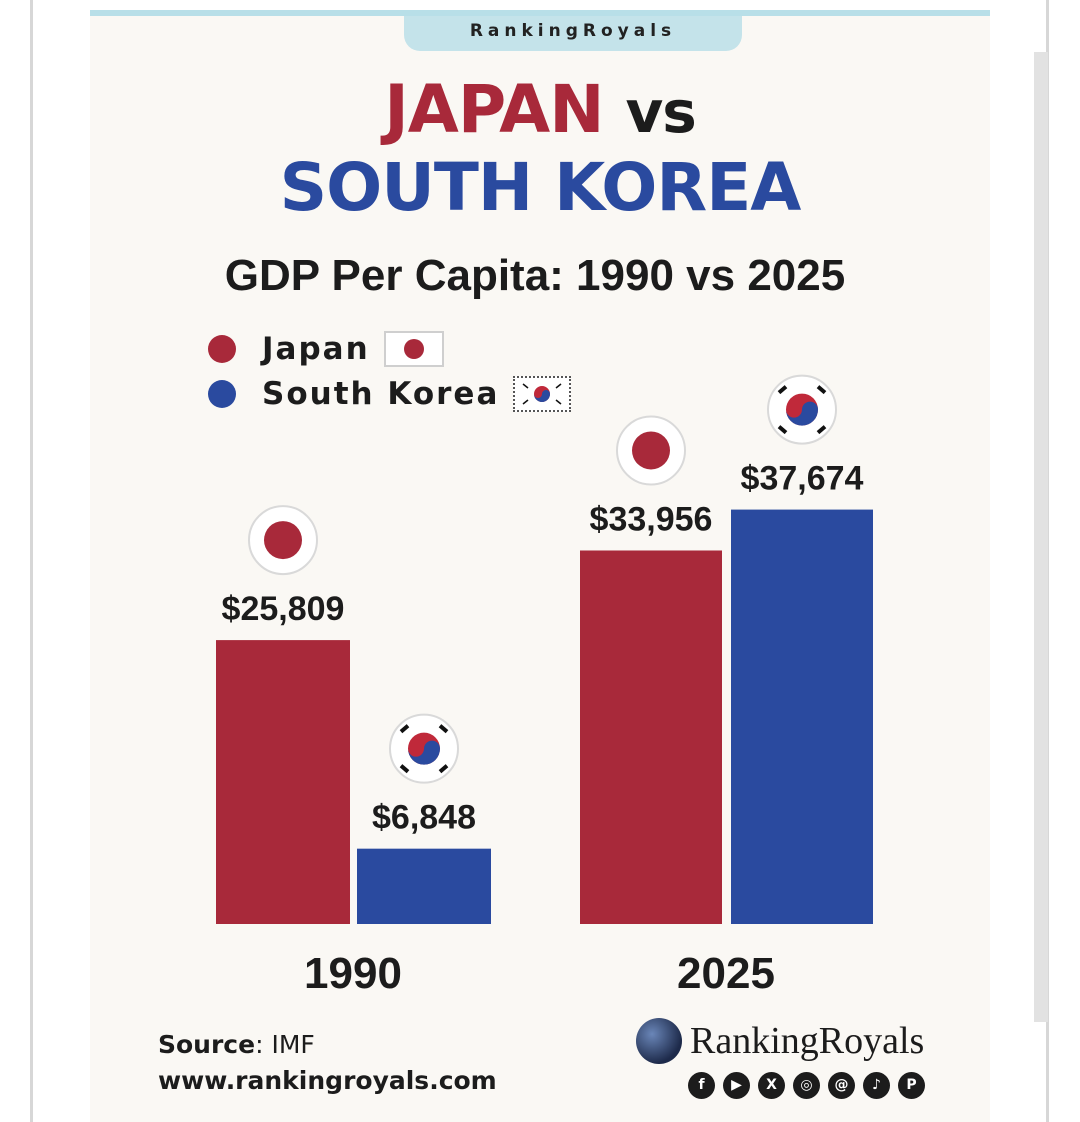  I want to click on brand-logo: RankingRoyals, so click(780, 1041).